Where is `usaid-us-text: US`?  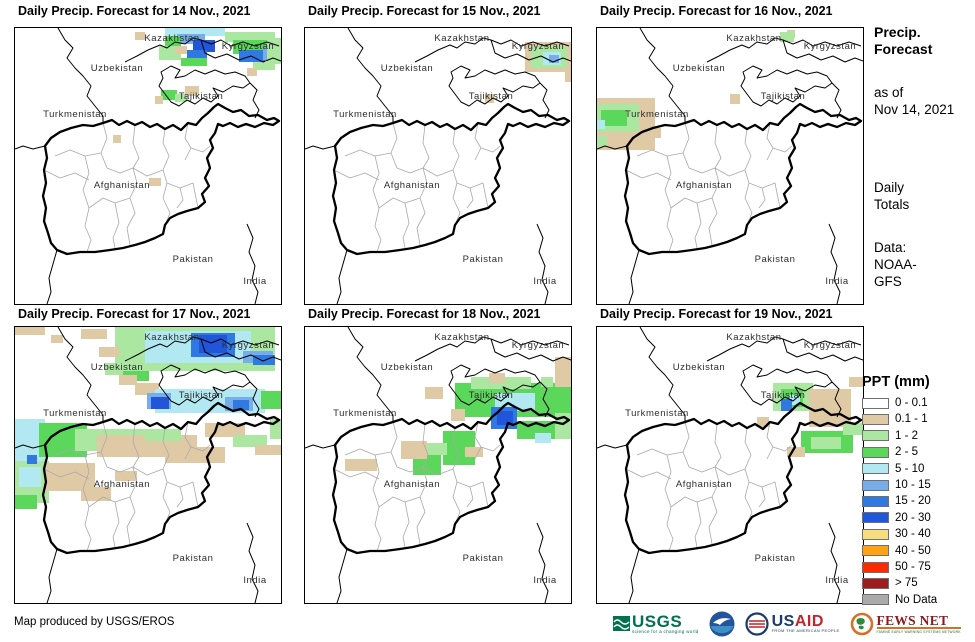 usaid-us-text: US is located at coordinates (783, 621).